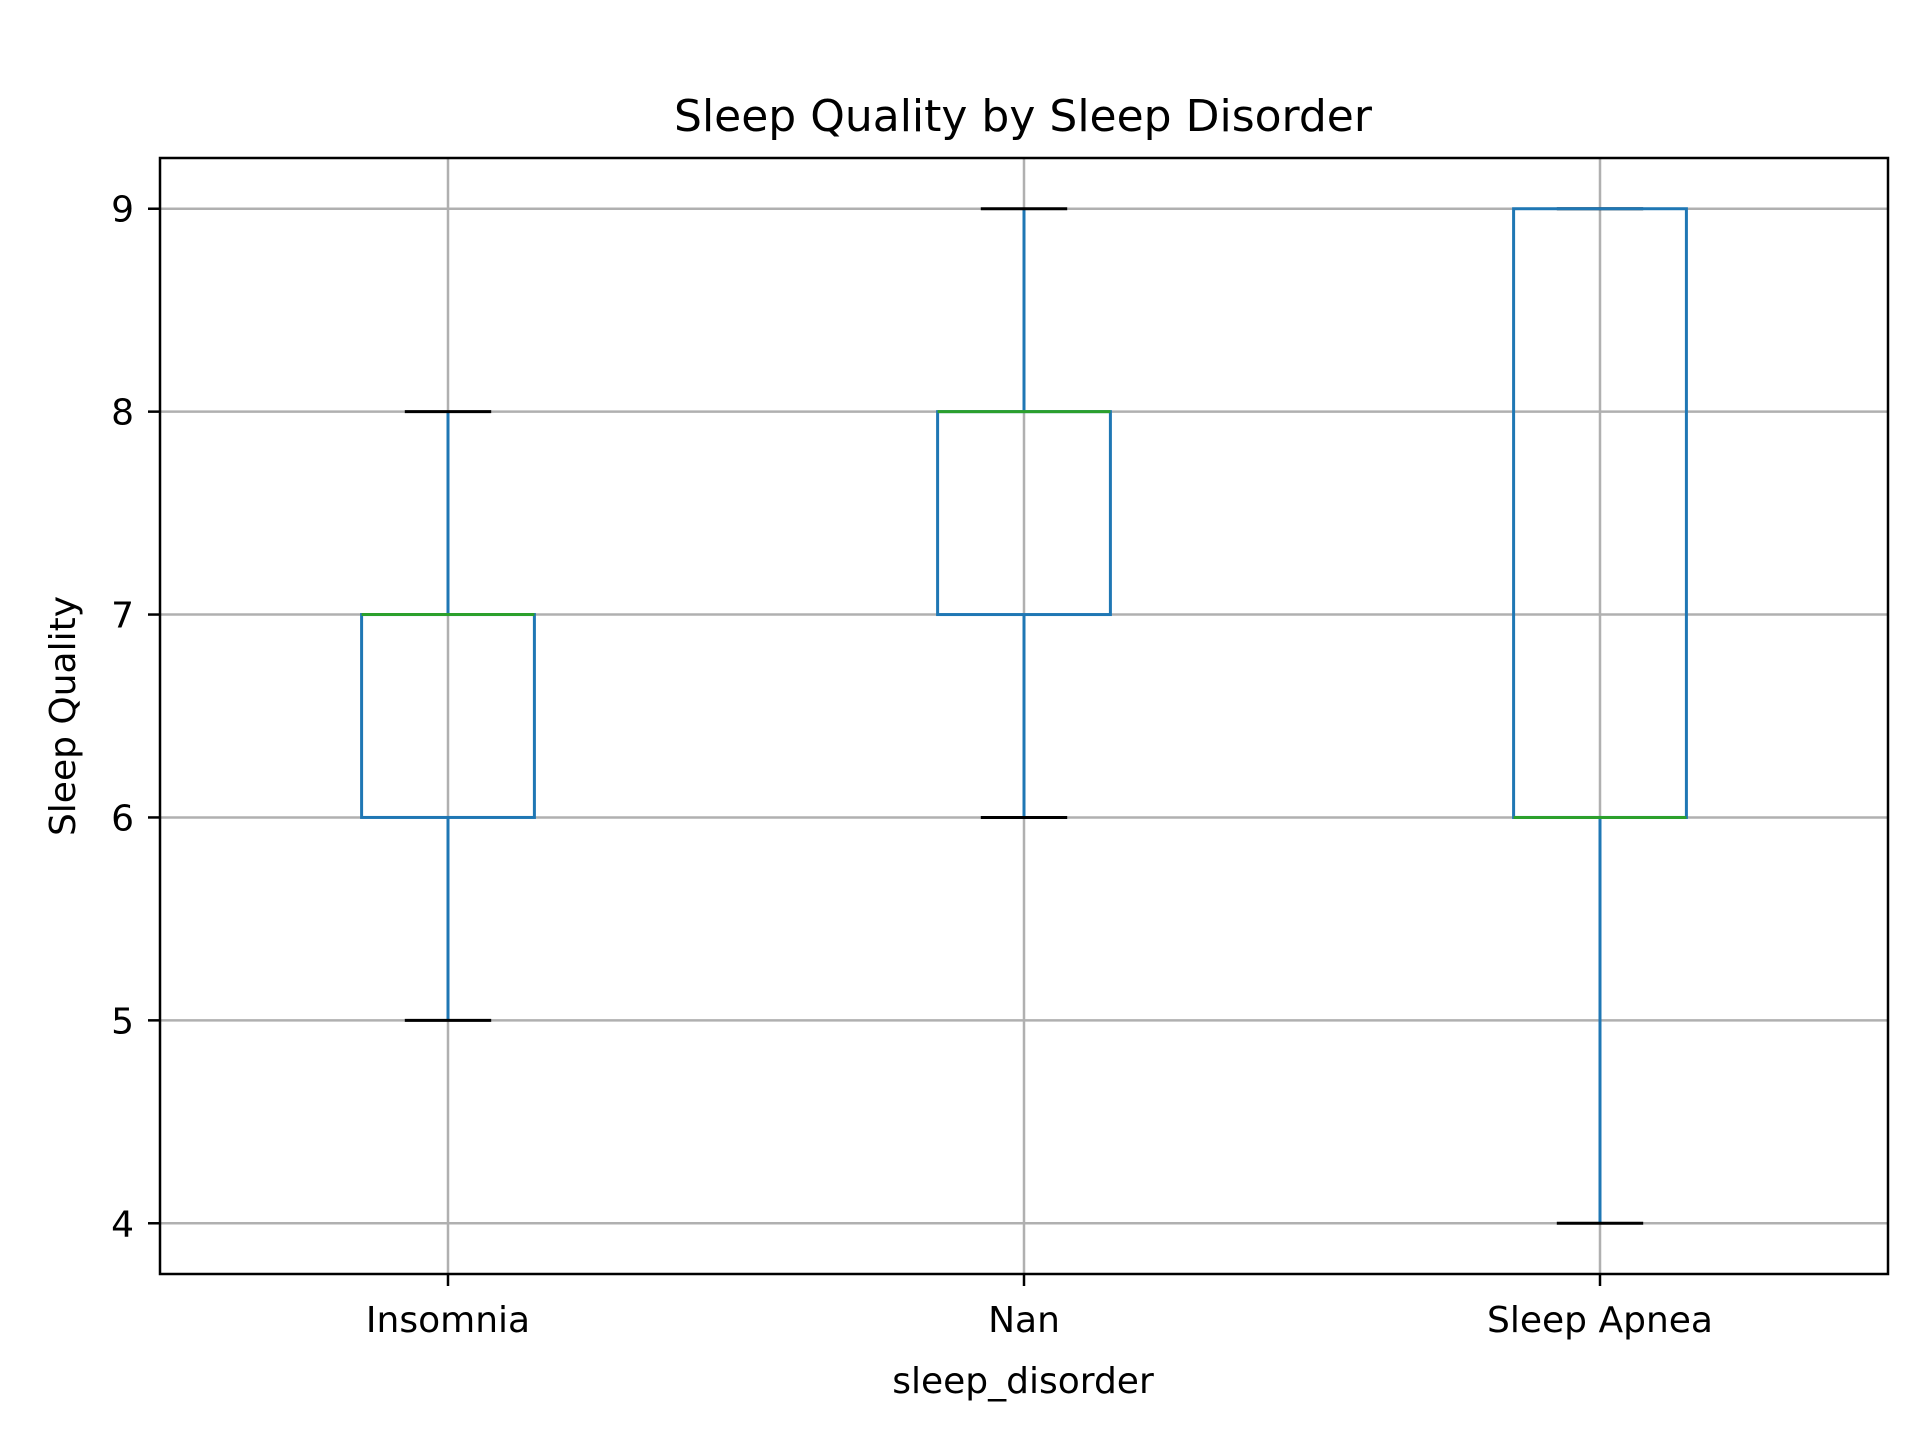 Image resolution: width=1920 pixels, height=1440 pixels. I want to click on y-tick-label: 5, so click(122, 1021).